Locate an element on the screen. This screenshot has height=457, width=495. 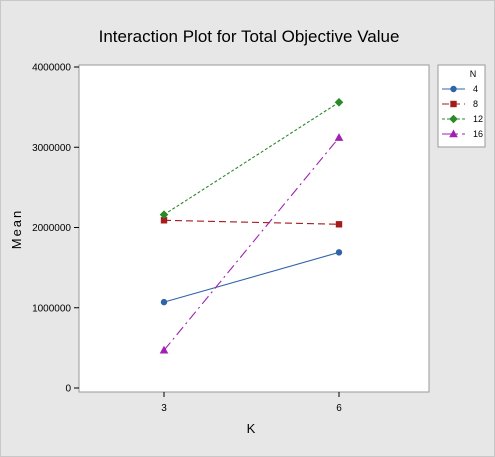
legend-label: 8 is located at coordinates (475, 104).